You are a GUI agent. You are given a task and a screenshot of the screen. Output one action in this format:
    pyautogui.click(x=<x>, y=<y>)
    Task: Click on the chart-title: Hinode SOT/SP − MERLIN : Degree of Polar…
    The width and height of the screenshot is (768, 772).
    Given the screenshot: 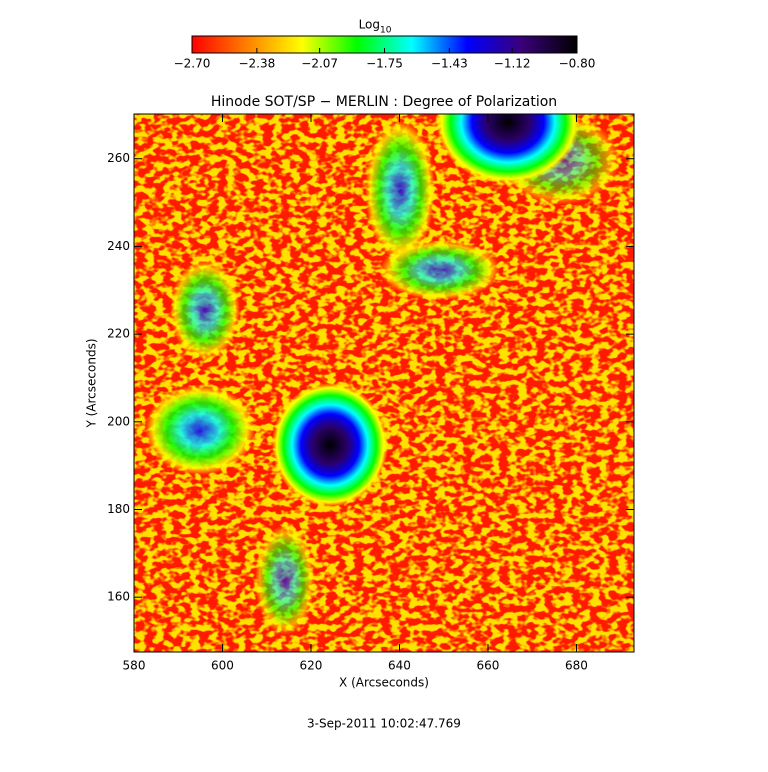 What is the action you would take?
    pyautogui.click(x=384, y=102)
    